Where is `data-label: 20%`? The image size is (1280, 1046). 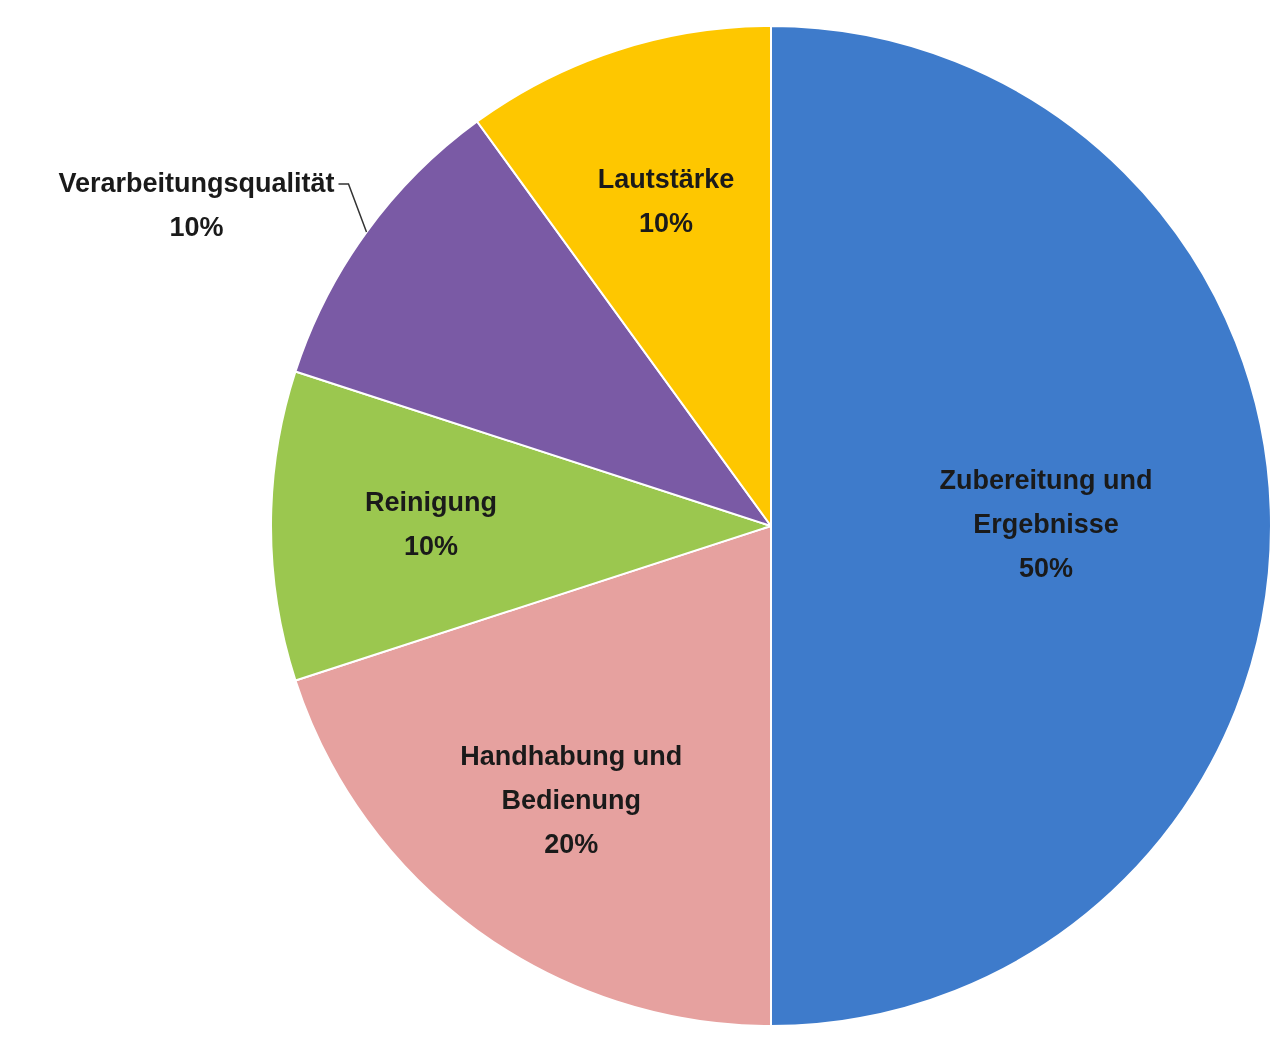 data-label: 20% is located at coordinates (571, 843).